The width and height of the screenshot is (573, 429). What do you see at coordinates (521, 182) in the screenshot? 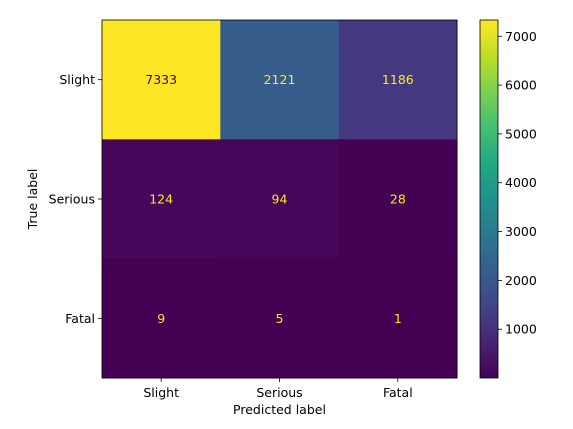
I see `colorbar-tick-label: 4000` at bounding box center [521, 182].